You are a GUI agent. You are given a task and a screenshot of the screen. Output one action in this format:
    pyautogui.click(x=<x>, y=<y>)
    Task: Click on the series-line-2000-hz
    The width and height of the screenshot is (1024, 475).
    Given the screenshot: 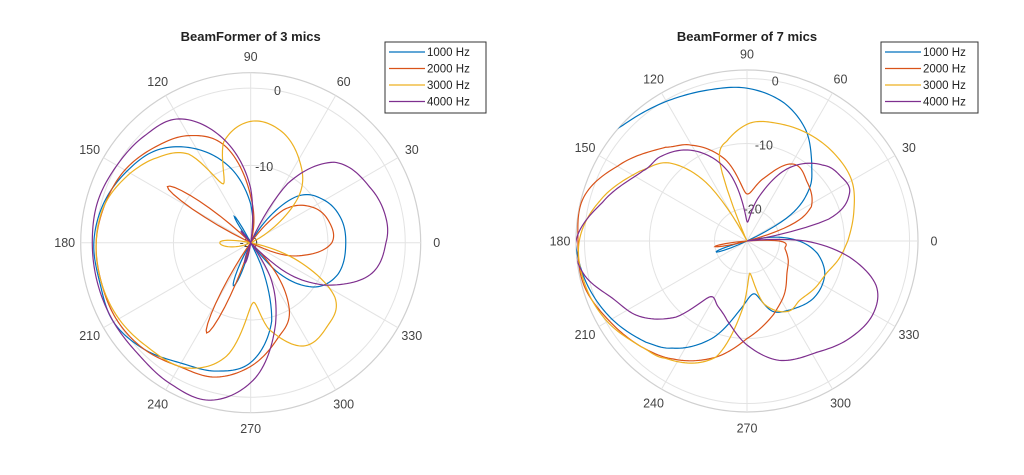 What is the action you would take?
    pyautogui.click(x=695, y=253)
    